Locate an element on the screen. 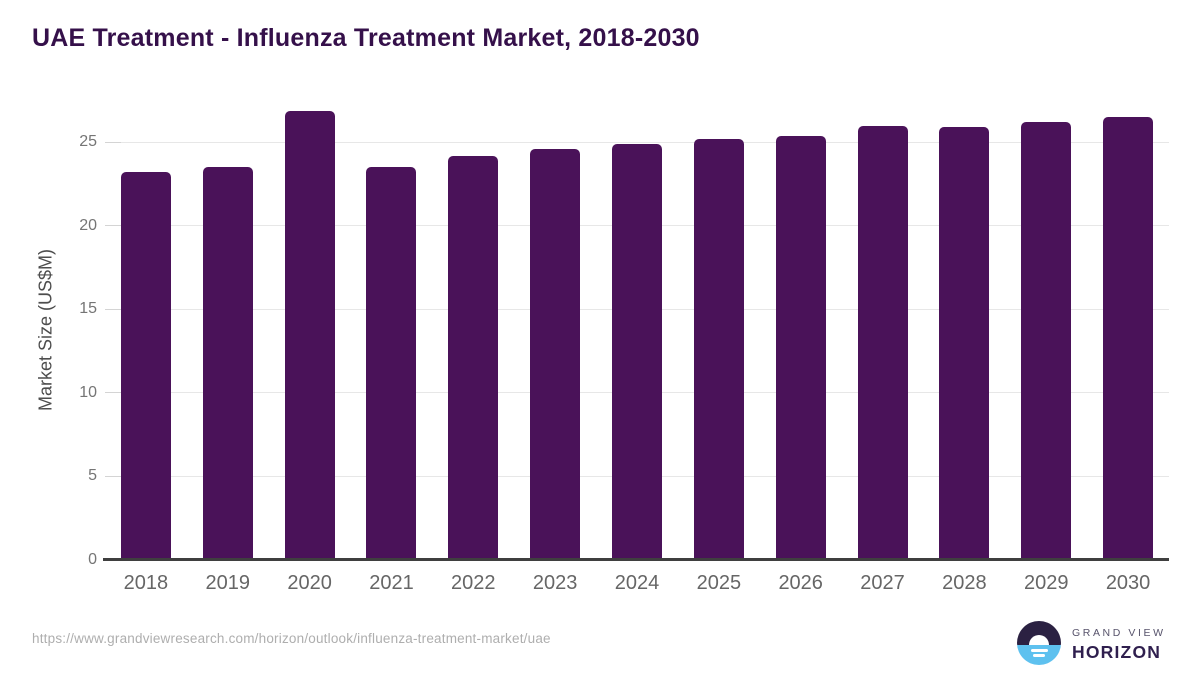  x-tick-label-2027: 2027 is located at coordinates (882, 583).